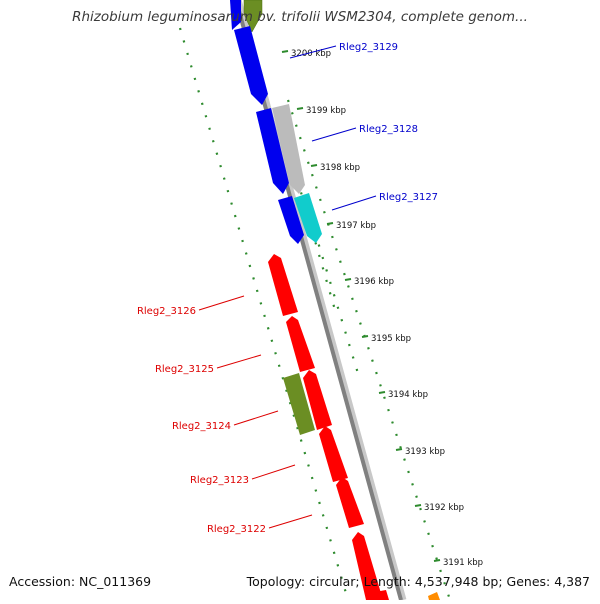  What do you see at coordinates (253, 16) in the screenshot?
I see `gene-feature-top-olive` at bounding box center [253, 16].